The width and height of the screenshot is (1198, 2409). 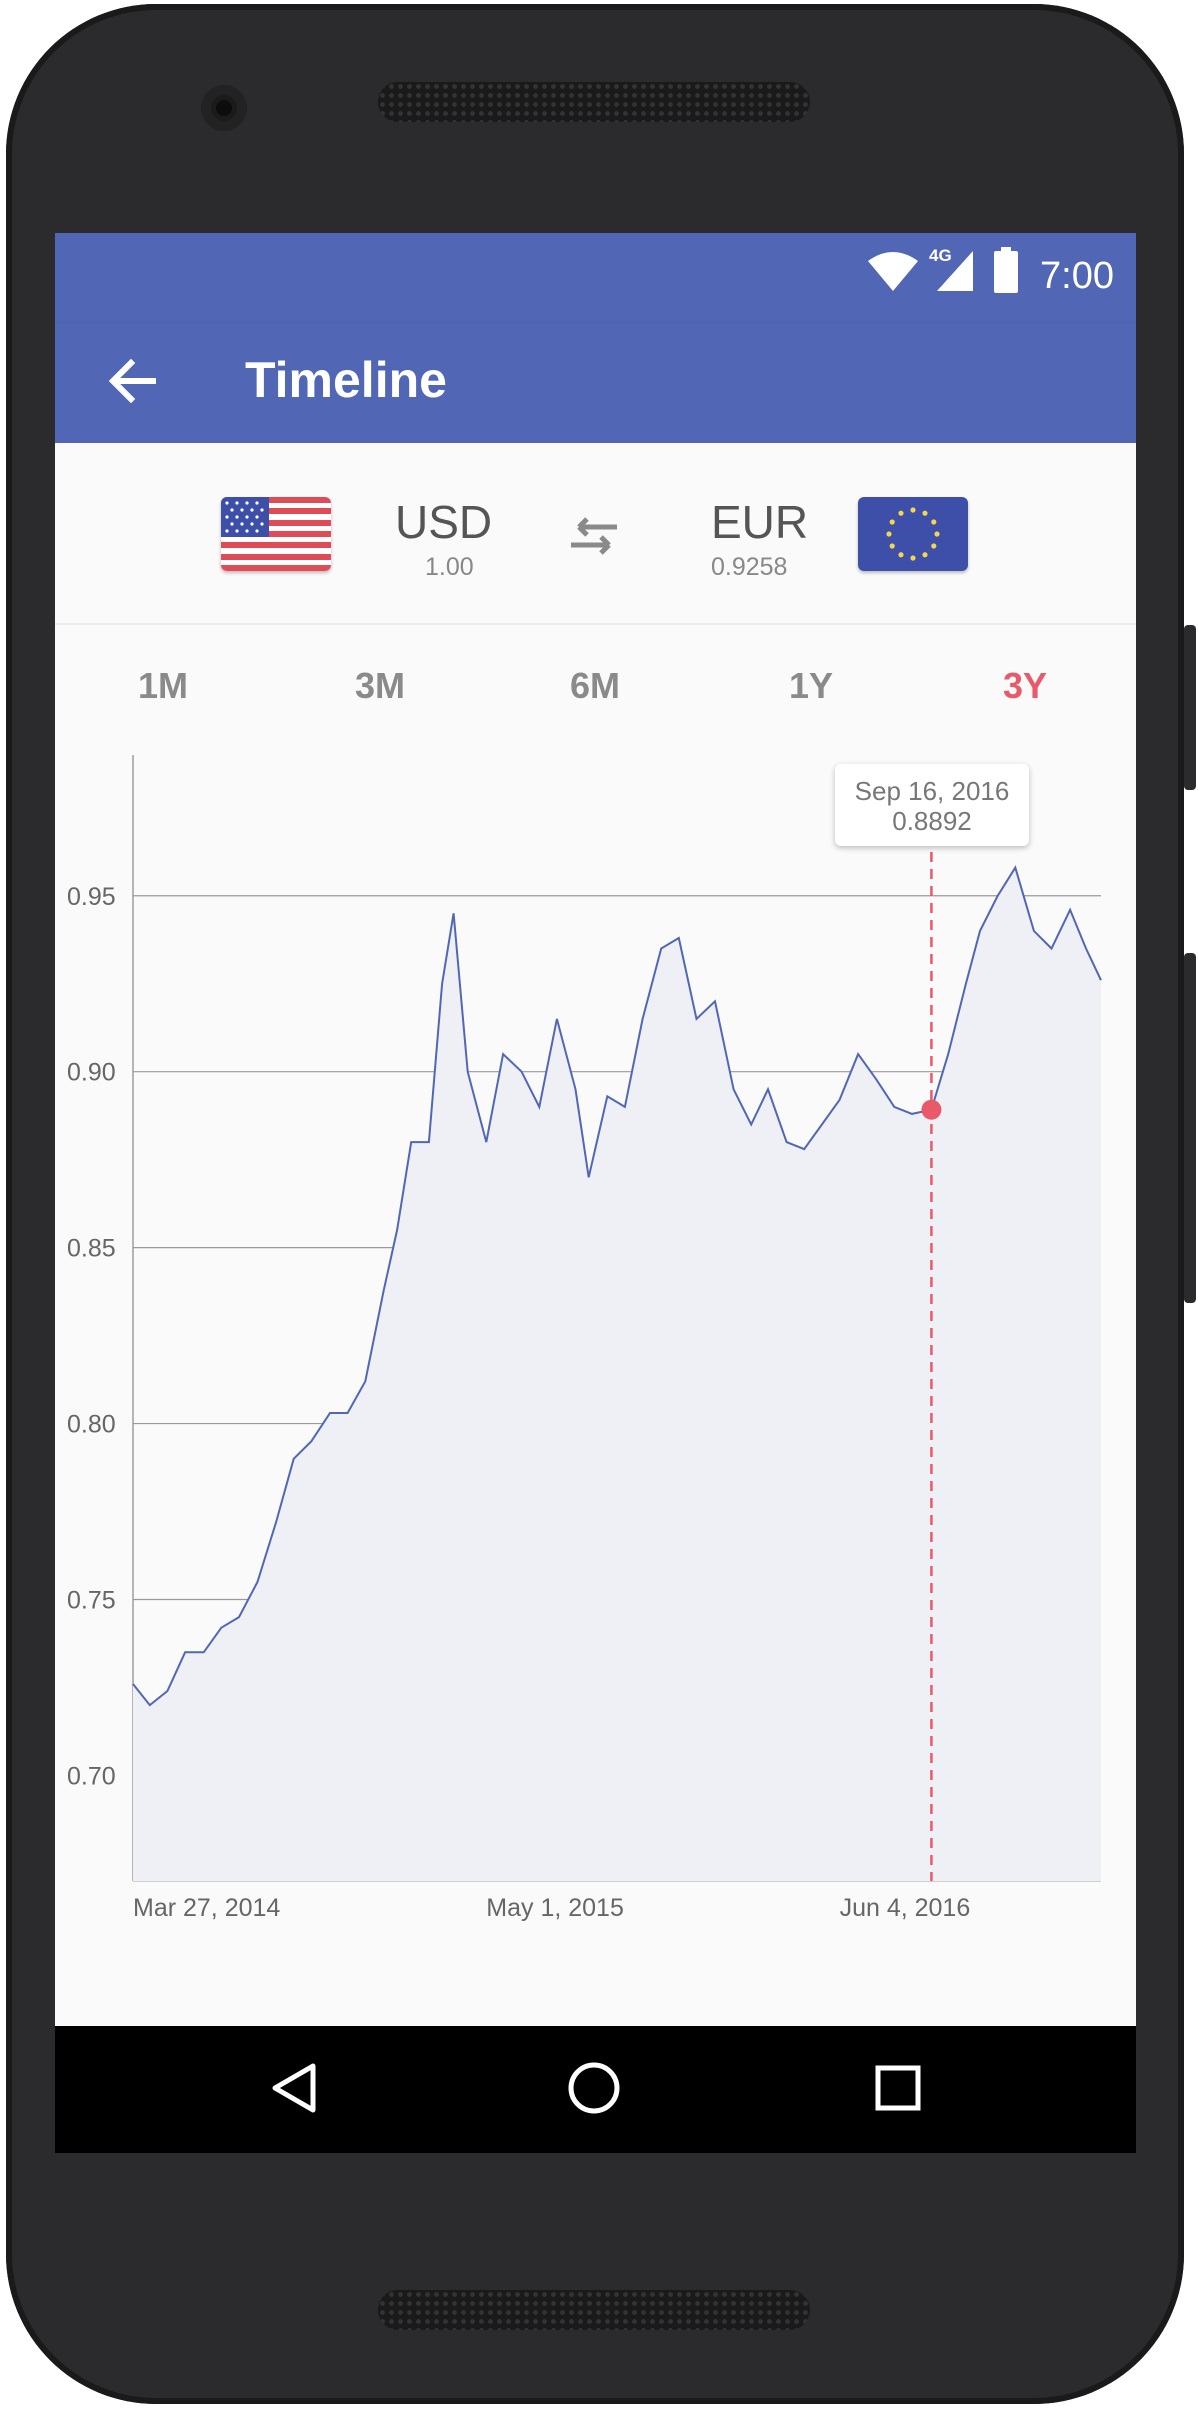 I want to click on front-camera, so click(x=224, y=108).